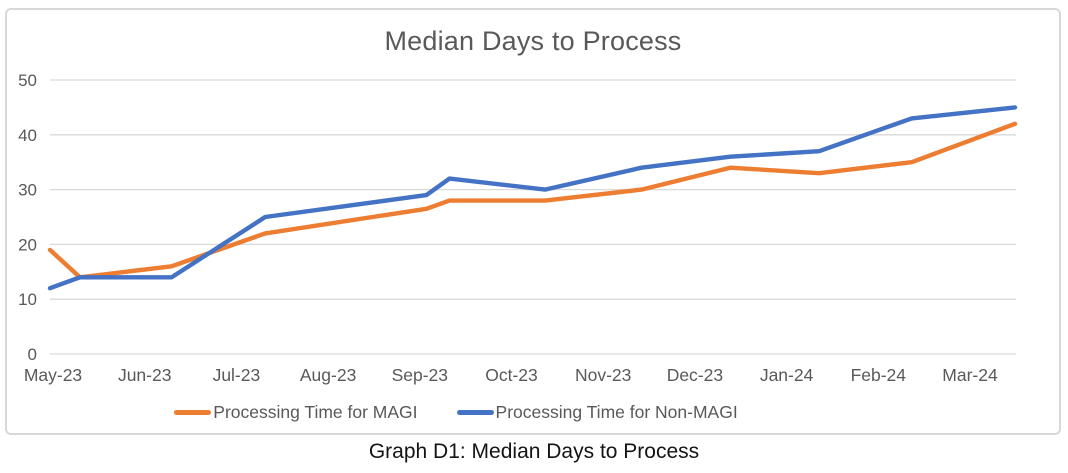 The width and height of the screenshot is (1068, 473). Describe the element at coordinates (879, 375) in the screenshot. I see `x-tick-label-Feb-24: Feb-24` at that location.